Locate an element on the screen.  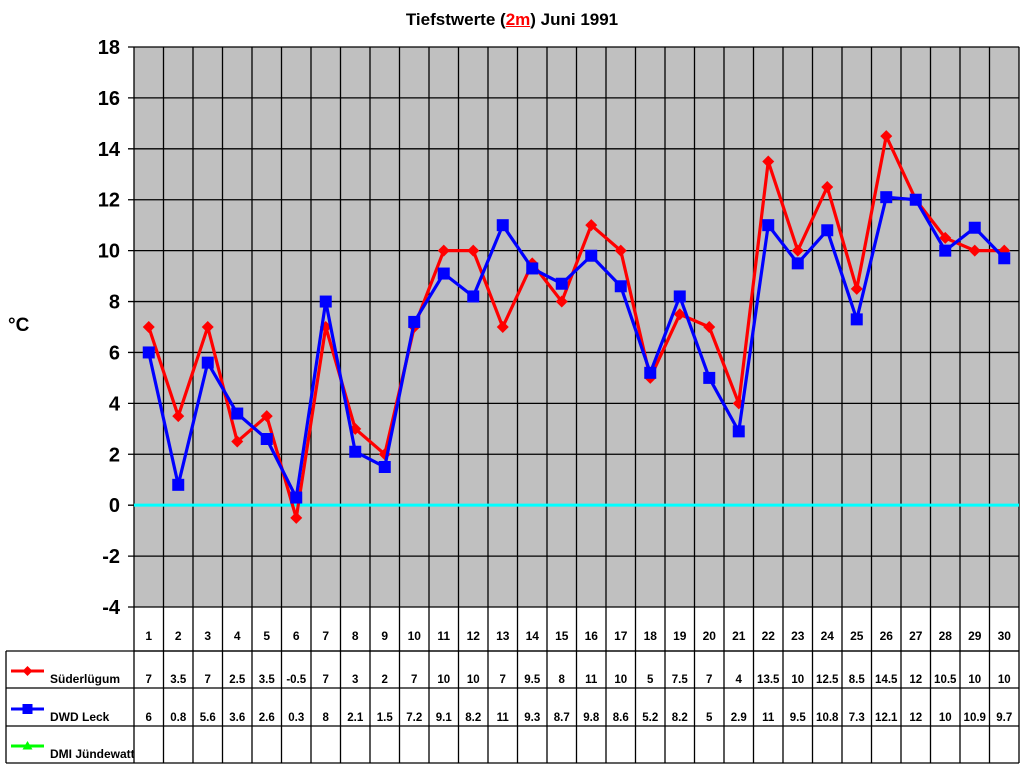
day-header-cell: 4 is located at coordinates (237, 636).